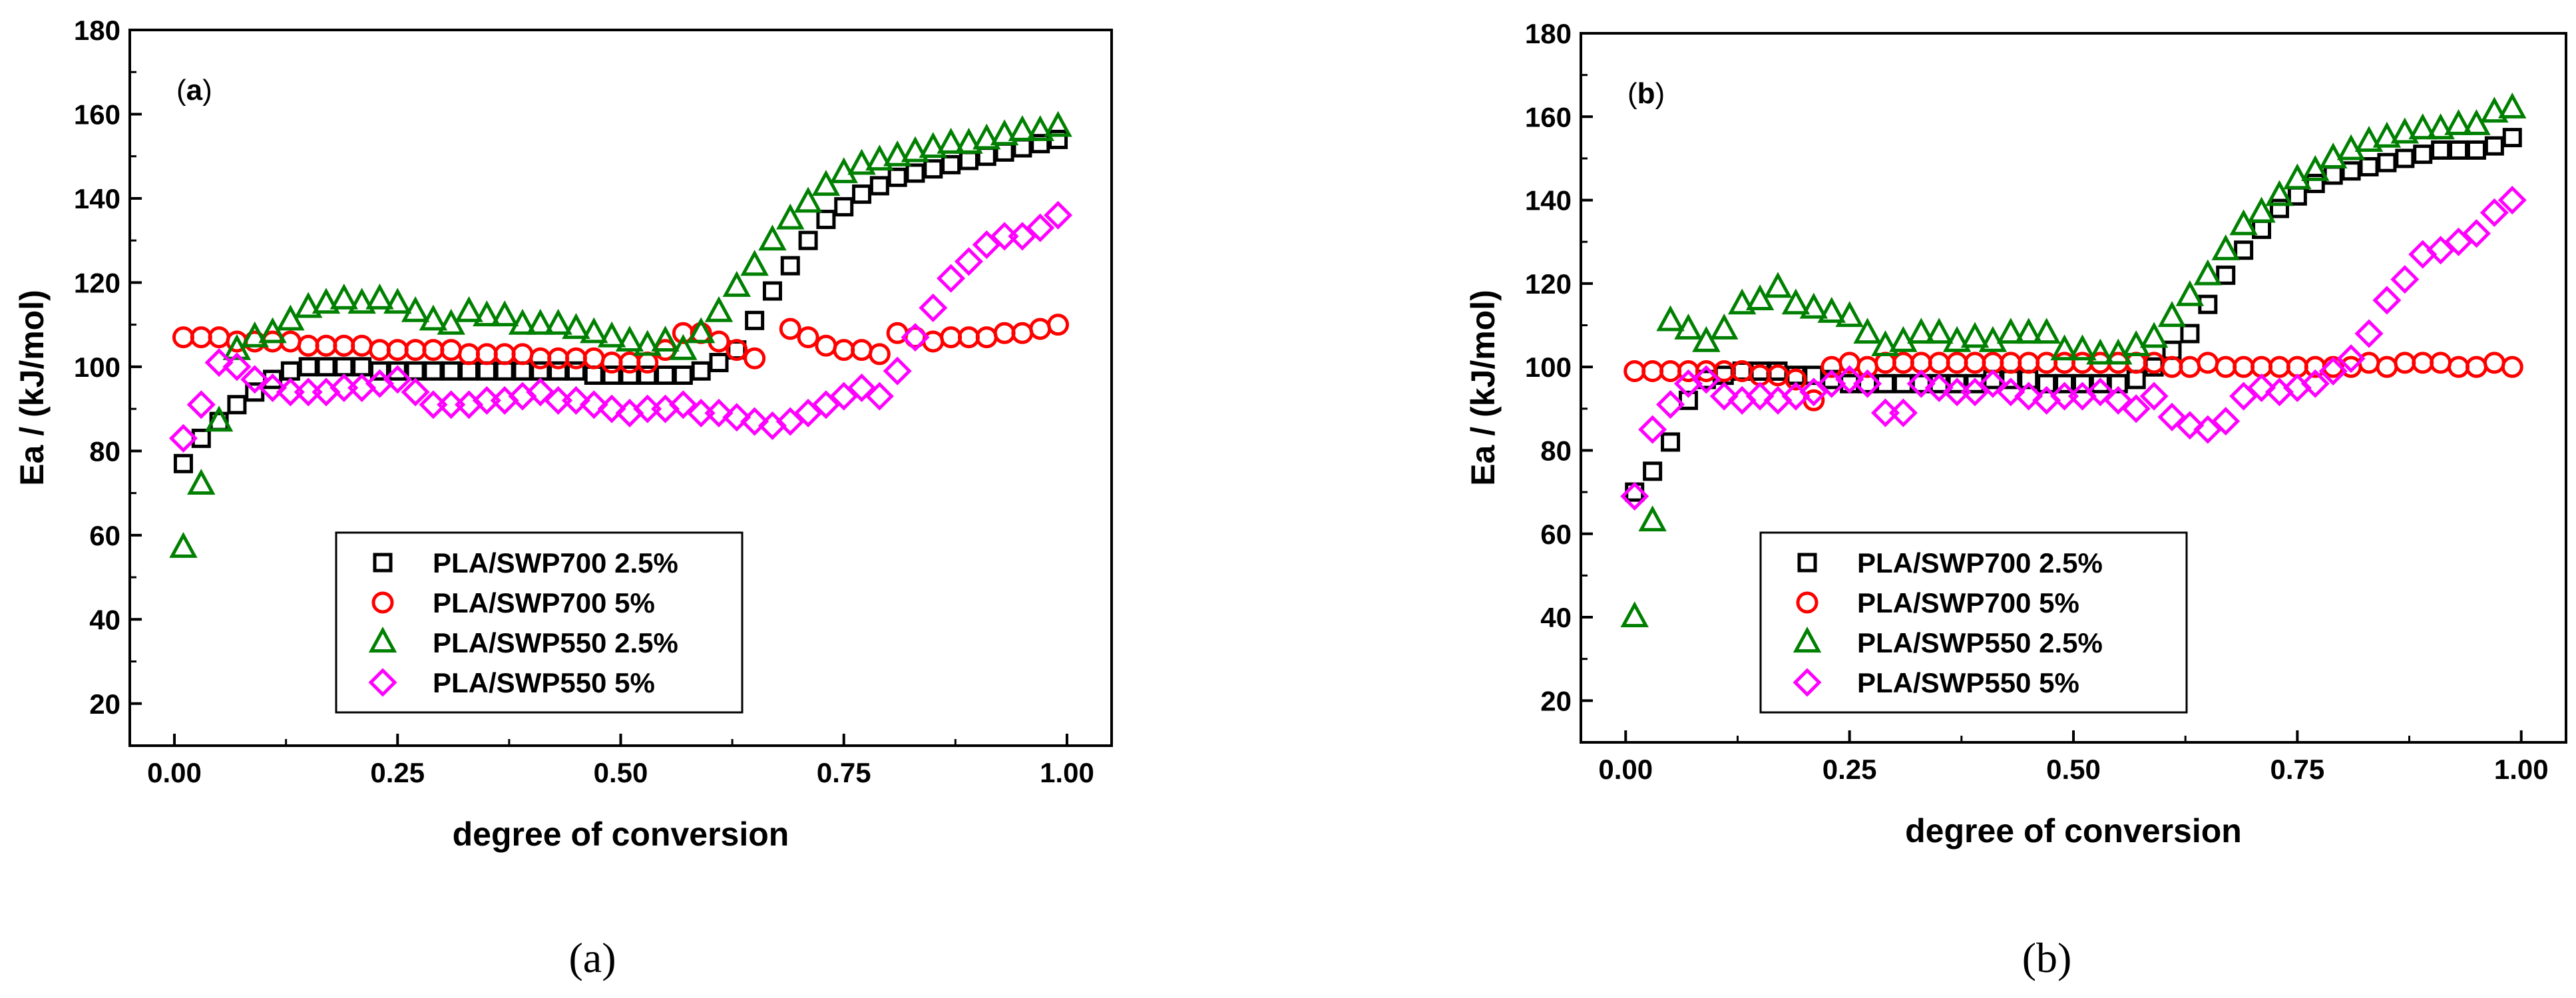 The height and width of the screenshot is (998, 2576). What do you see at coordinates (2073, 769) in the screenshot?
I see `x-tick-label-b: 0.50` at bounding box center [2073, 769].